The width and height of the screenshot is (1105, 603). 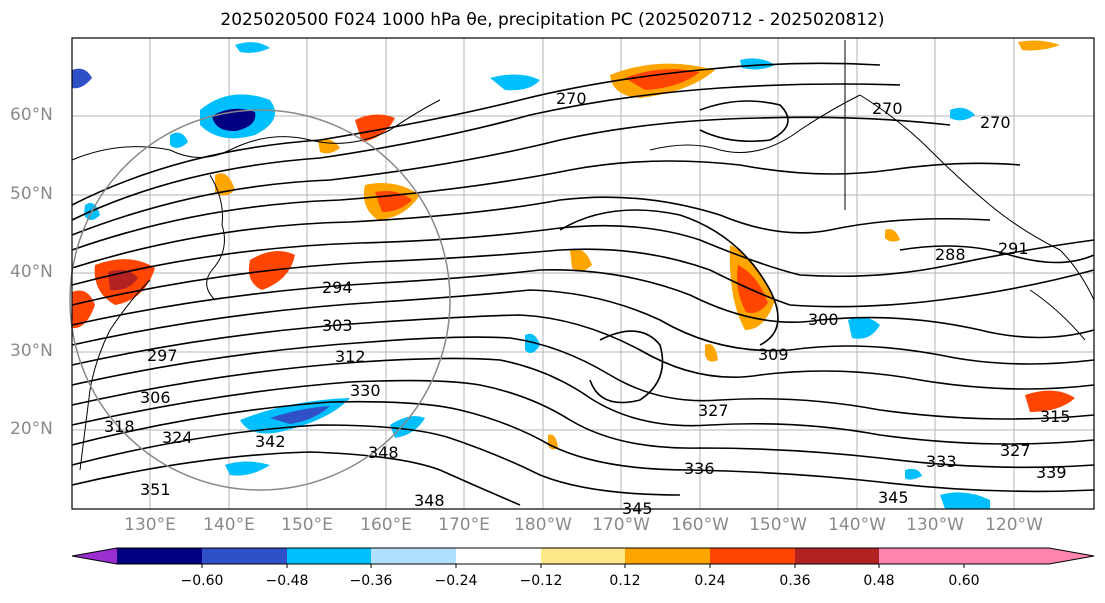 What do you see at coordinates (155, 489) in the screenshot?
I see `contour-label: 351` at bounding box center [155, 489].